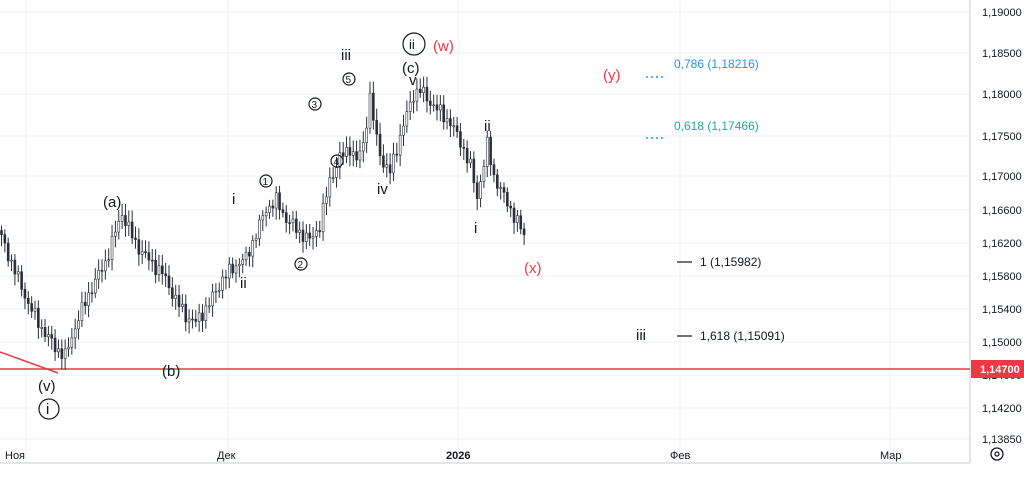 This screenshot has width=1024, height=494. What do you see at coordinates (1002, 244) in the screenshot?
I see `y-tick-label: 1,16200` at bounding box center [1002, 244].